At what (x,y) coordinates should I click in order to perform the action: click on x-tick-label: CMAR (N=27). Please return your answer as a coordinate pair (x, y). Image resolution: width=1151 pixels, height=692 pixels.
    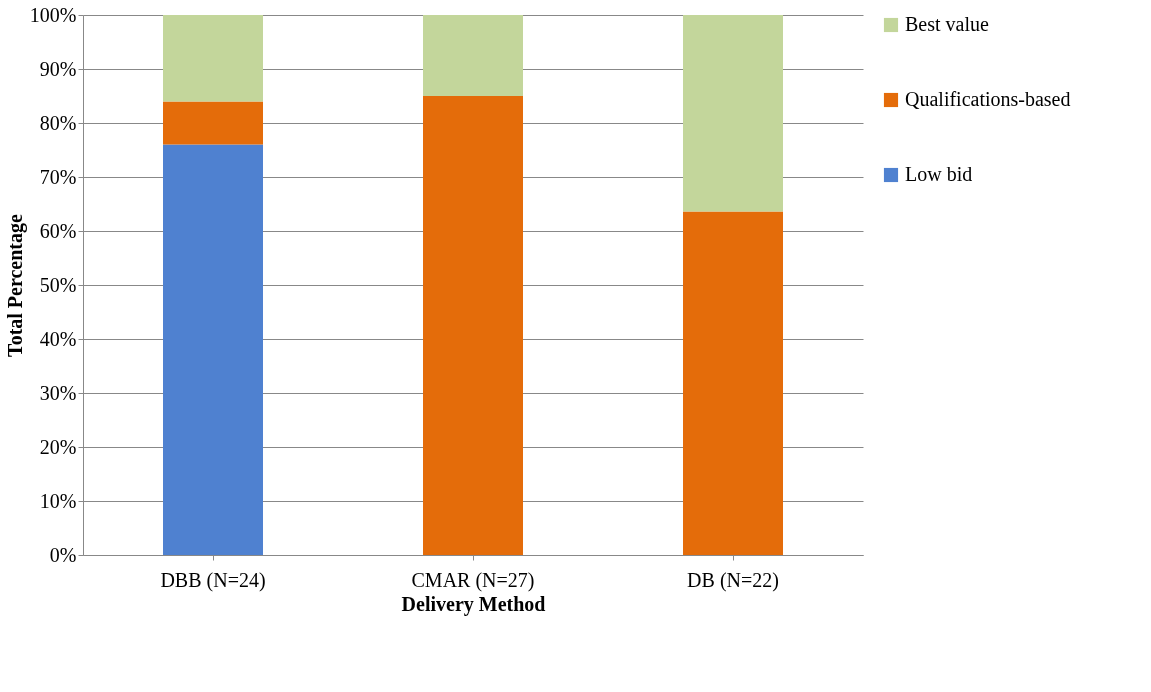
    Looking at the image, I should click on (473, 580).